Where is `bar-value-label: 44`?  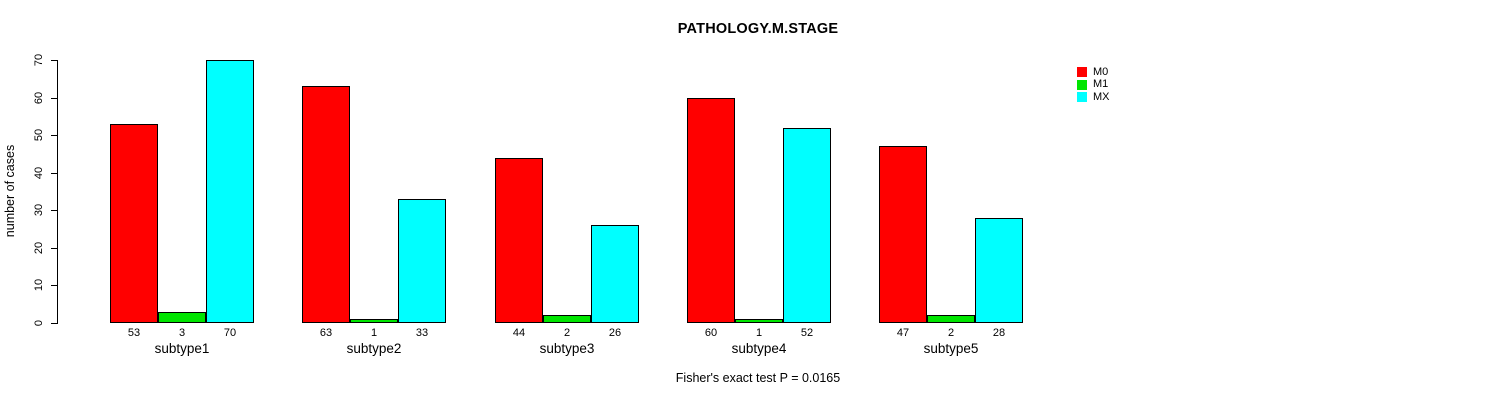 bar-value-label: 44 is located at coordinates (519, 333).